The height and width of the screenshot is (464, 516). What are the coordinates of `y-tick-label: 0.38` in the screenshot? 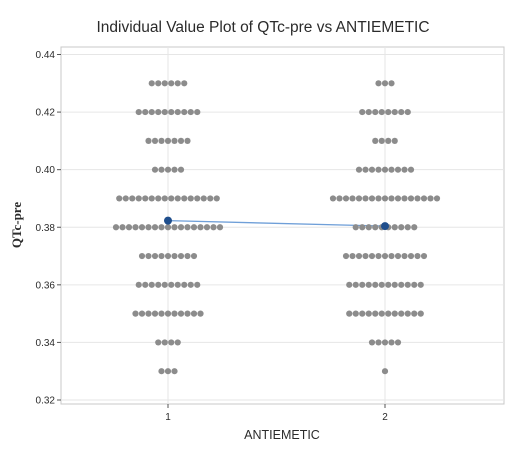 It's located at (46, 228).